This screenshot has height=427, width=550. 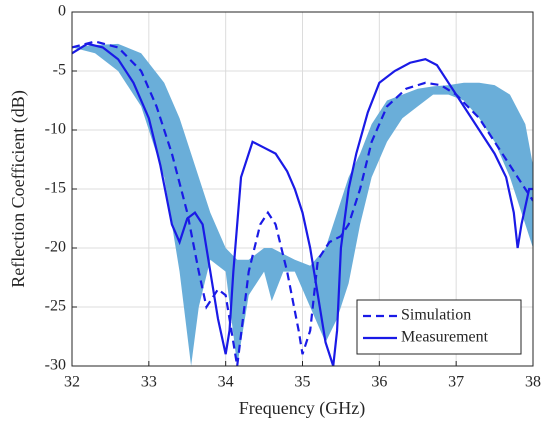 What do you see at coordinates (445, 337) in the screenshot?
I see `legend-label: Measurement` at bounding box center [445, 337].